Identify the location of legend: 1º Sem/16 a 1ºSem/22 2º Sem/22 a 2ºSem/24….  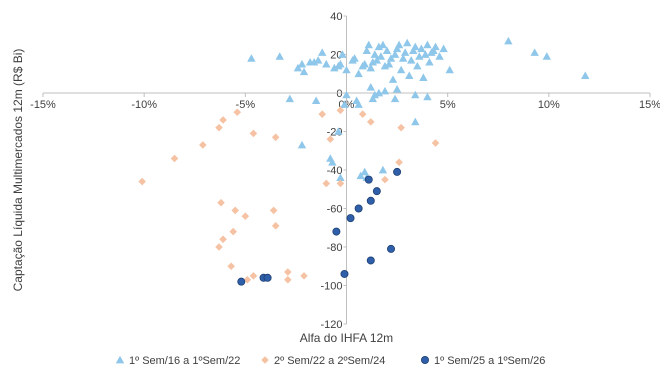
(330, 361).